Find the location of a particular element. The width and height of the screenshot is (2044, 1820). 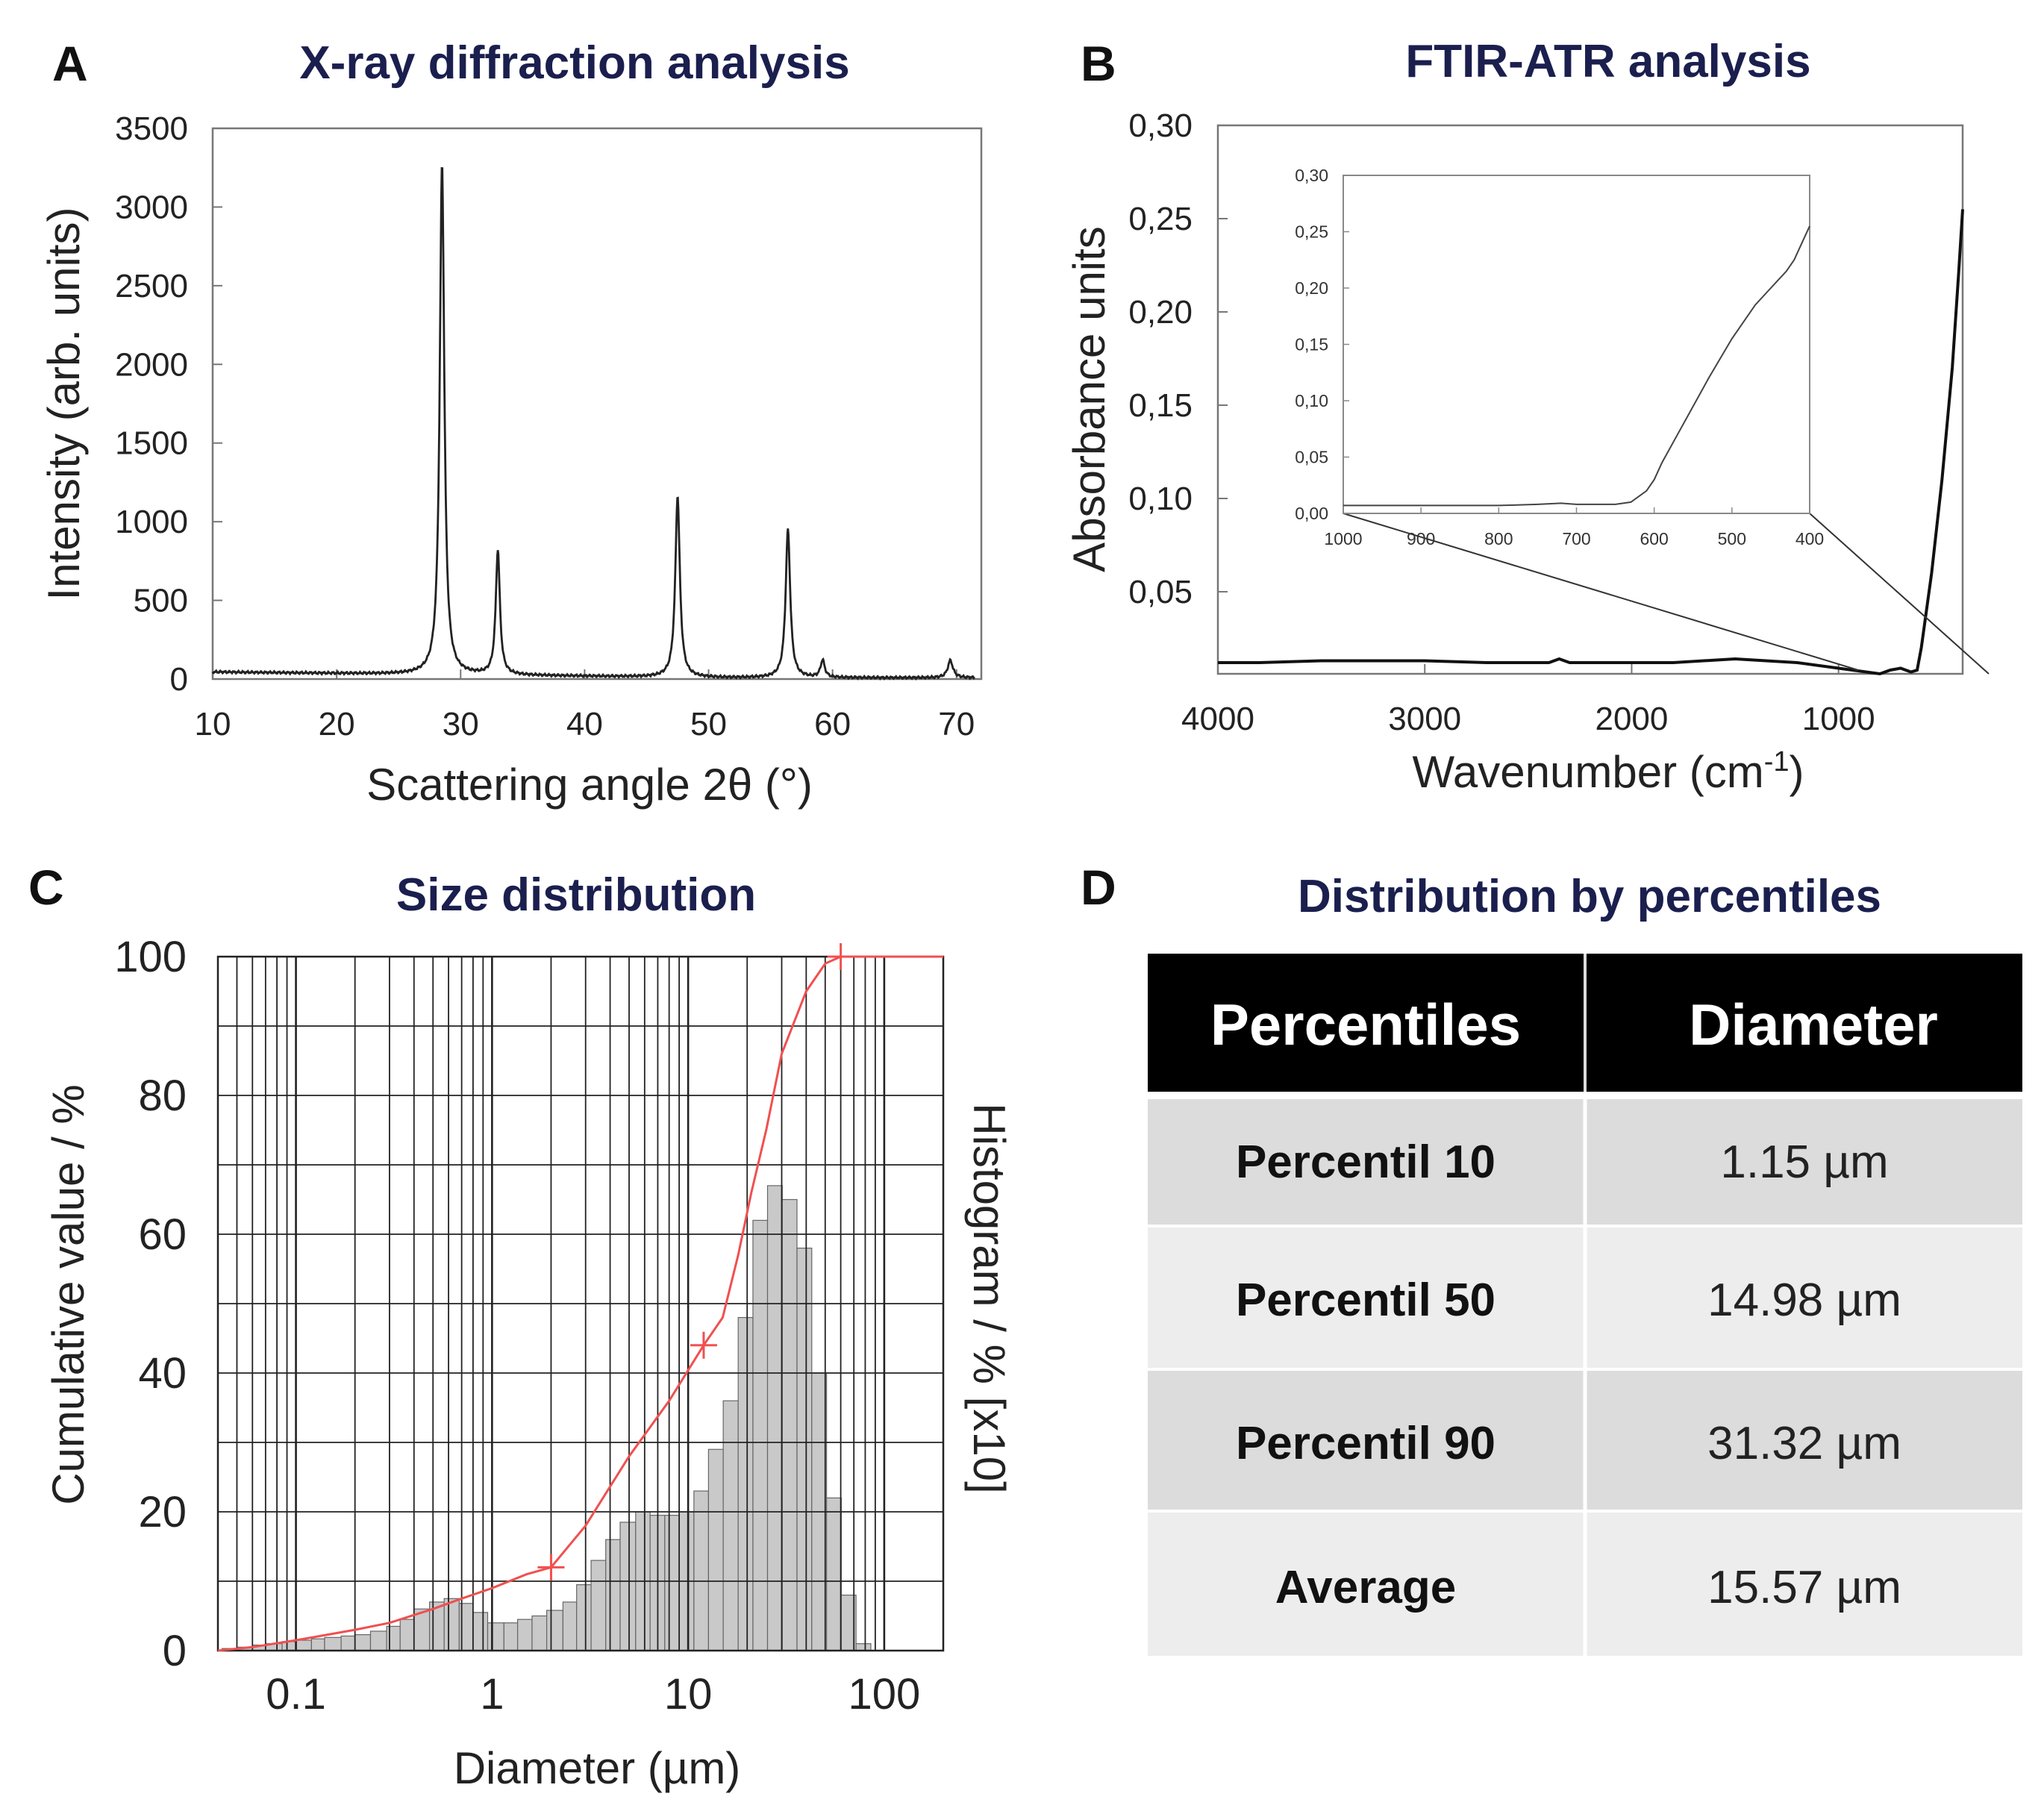

cumulative-curve is located at coordinates (580, 1303).